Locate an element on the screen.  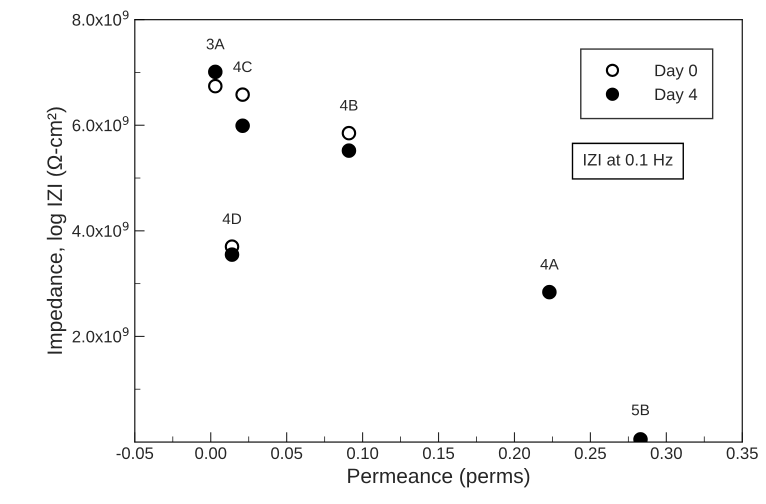
y-tick-label: 6.0x10$^{9}$ is located at coordinates (100, 124).